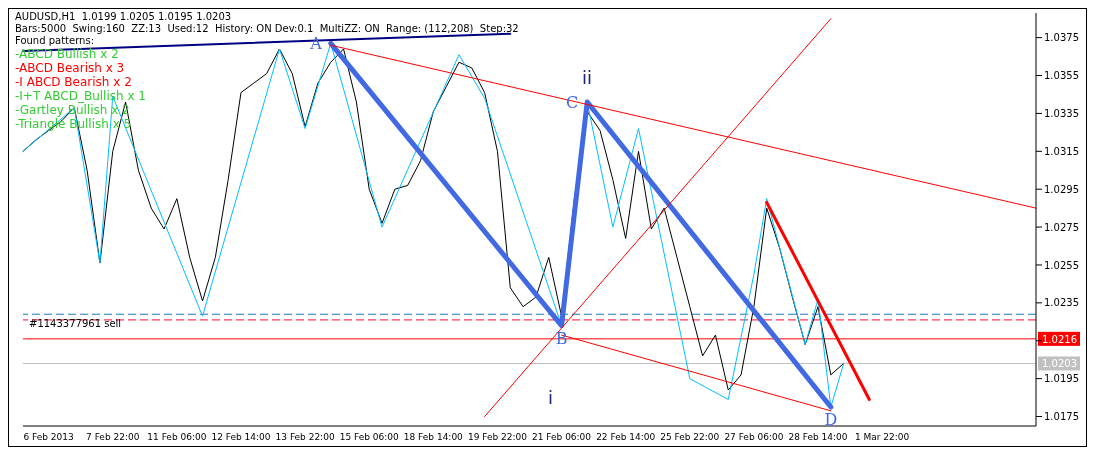 The height and width of the screenshot is (453, 1093). Describe the element at coordinates (70, 68) in the screenshot. I see `annotation: -ABCD Bearish x 3` at that location.